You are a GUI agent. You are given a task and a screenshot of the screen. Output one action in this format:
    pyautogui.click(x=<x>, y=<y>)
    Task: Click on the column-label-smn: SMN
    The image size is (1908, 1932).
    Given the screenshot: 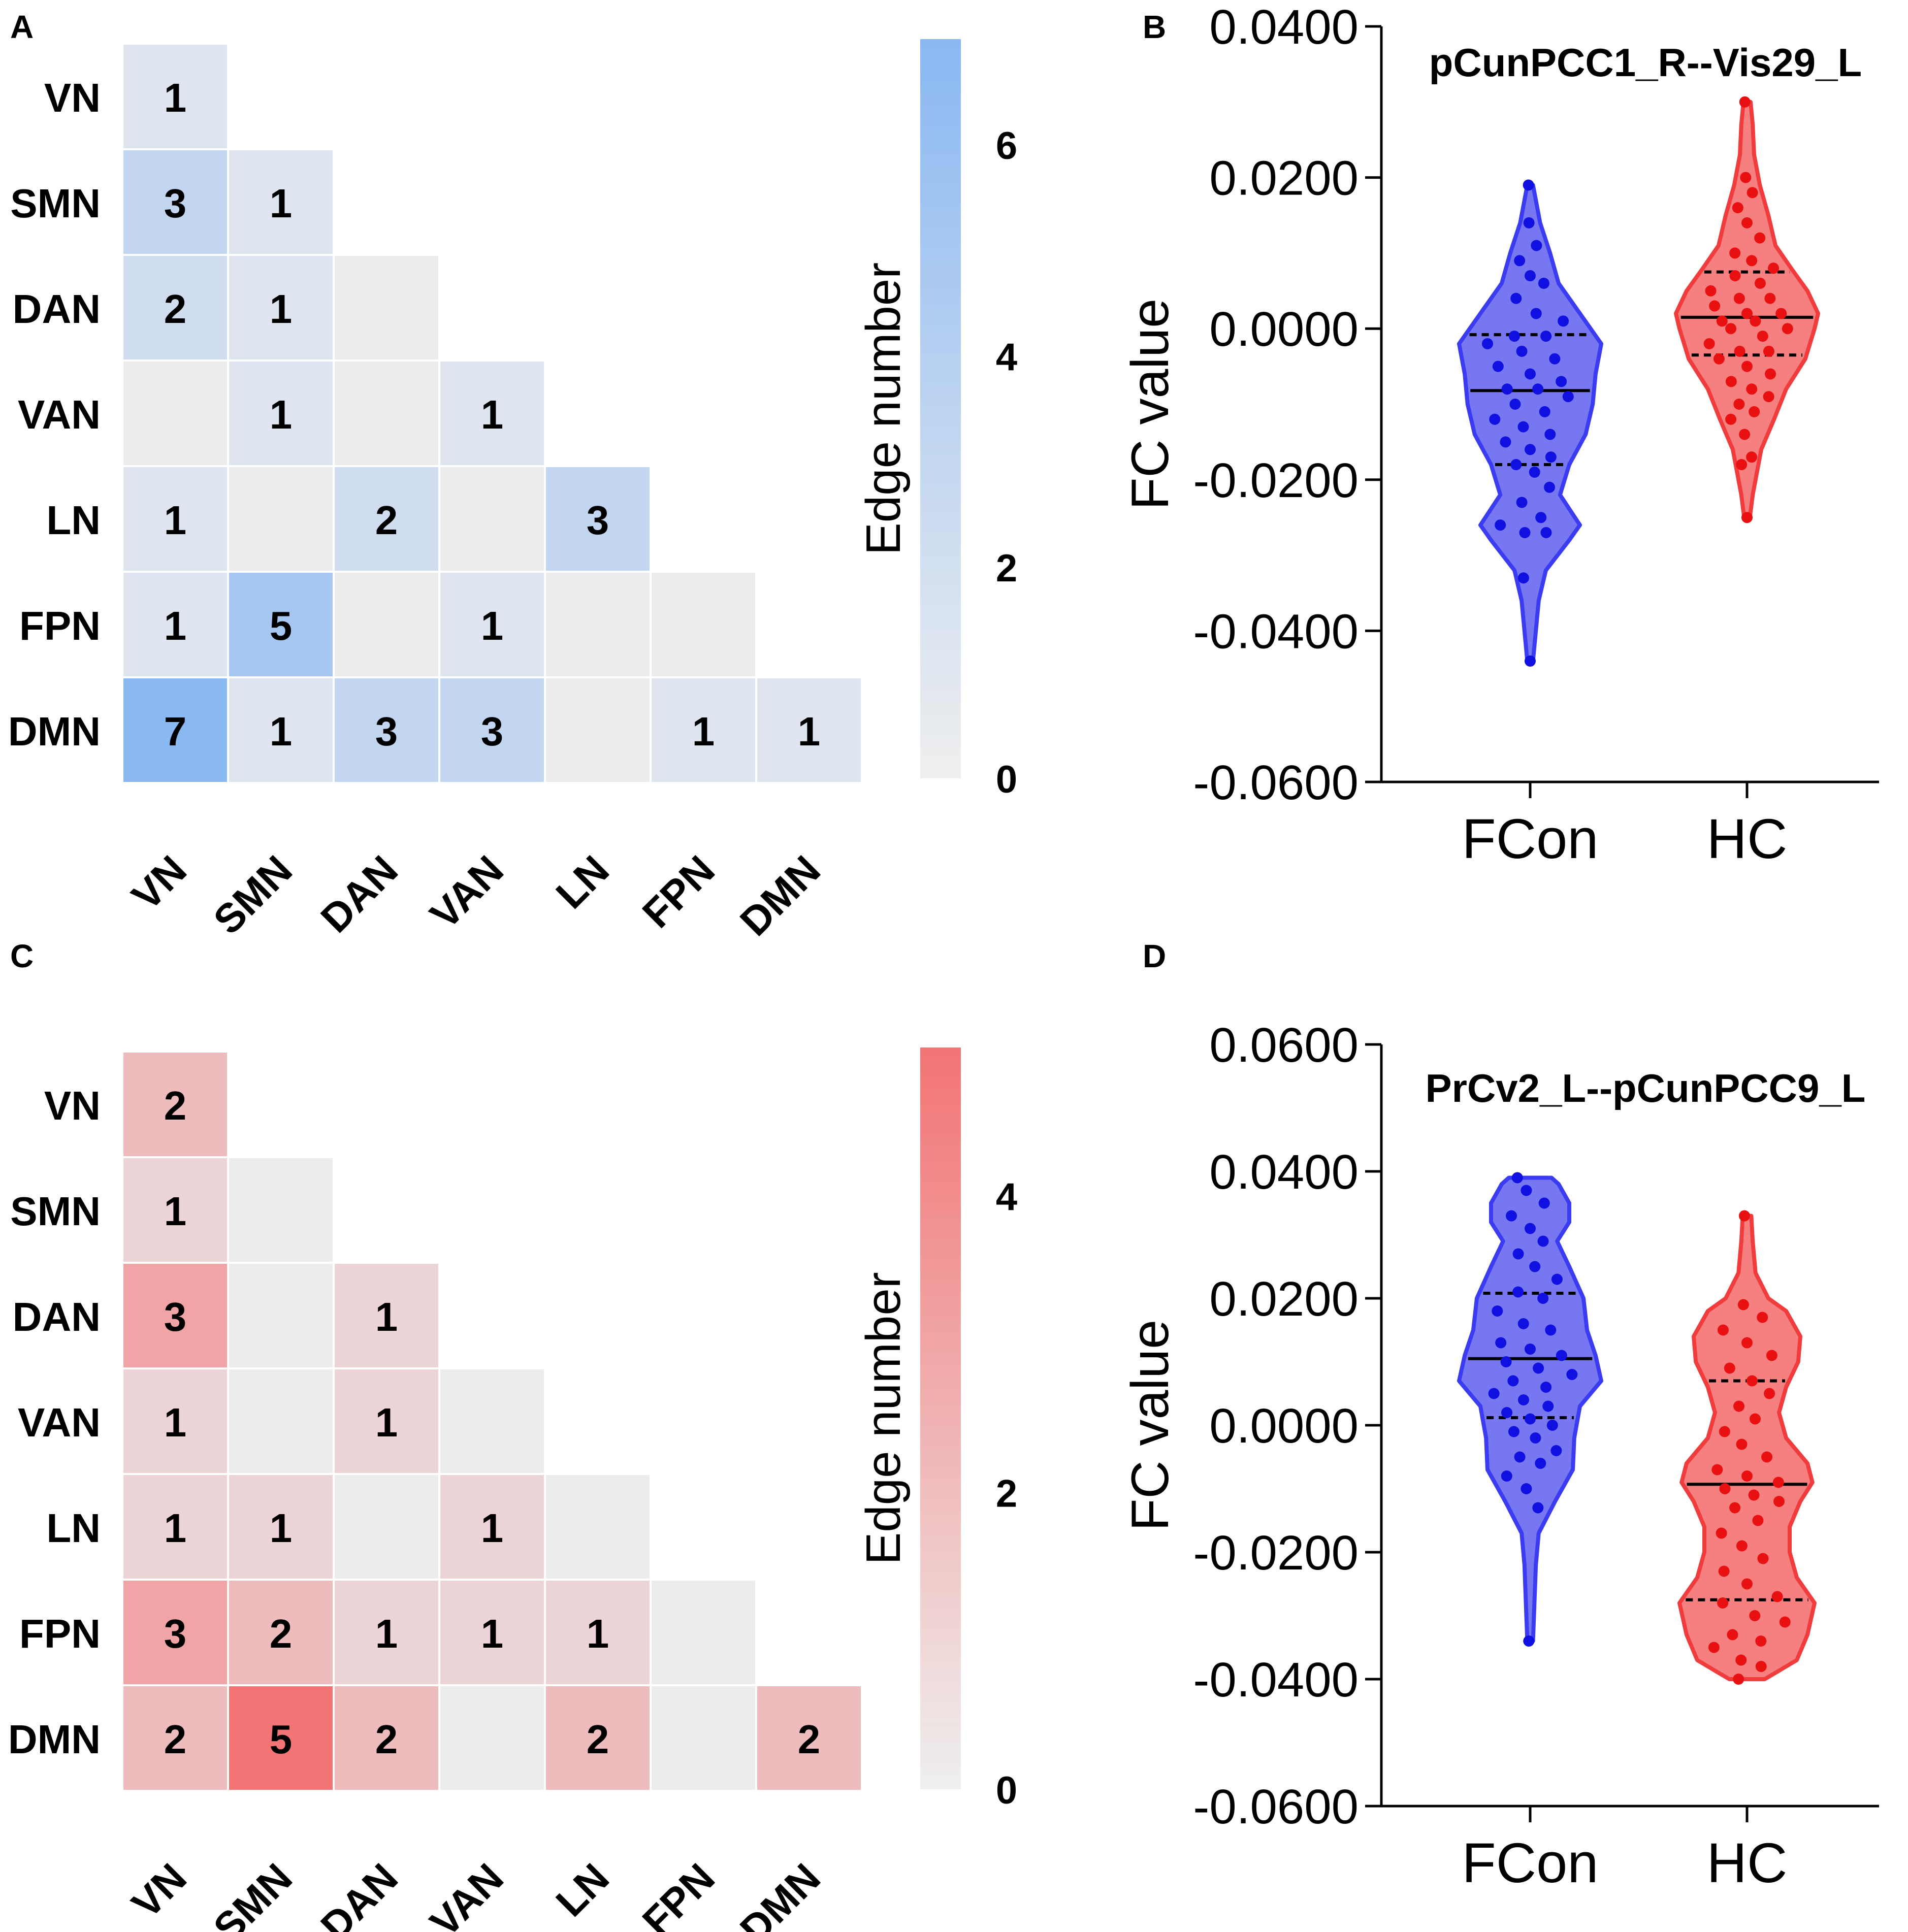 What is the action you would take?
    pyautogui.click(x=253, y=895)
    